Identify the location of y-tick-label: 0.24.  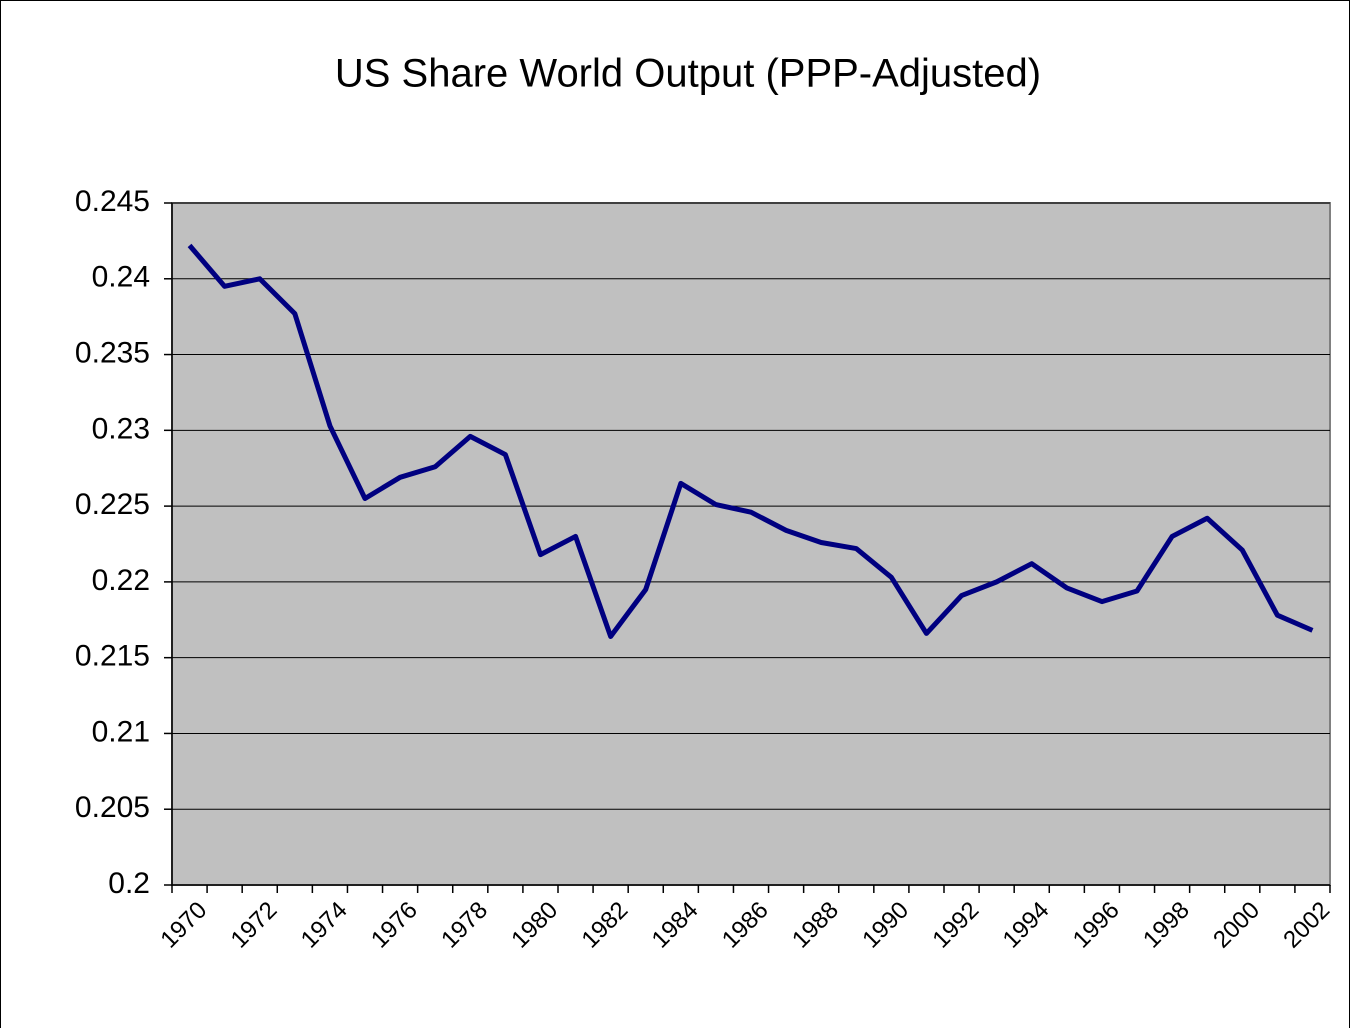
(121, 277).